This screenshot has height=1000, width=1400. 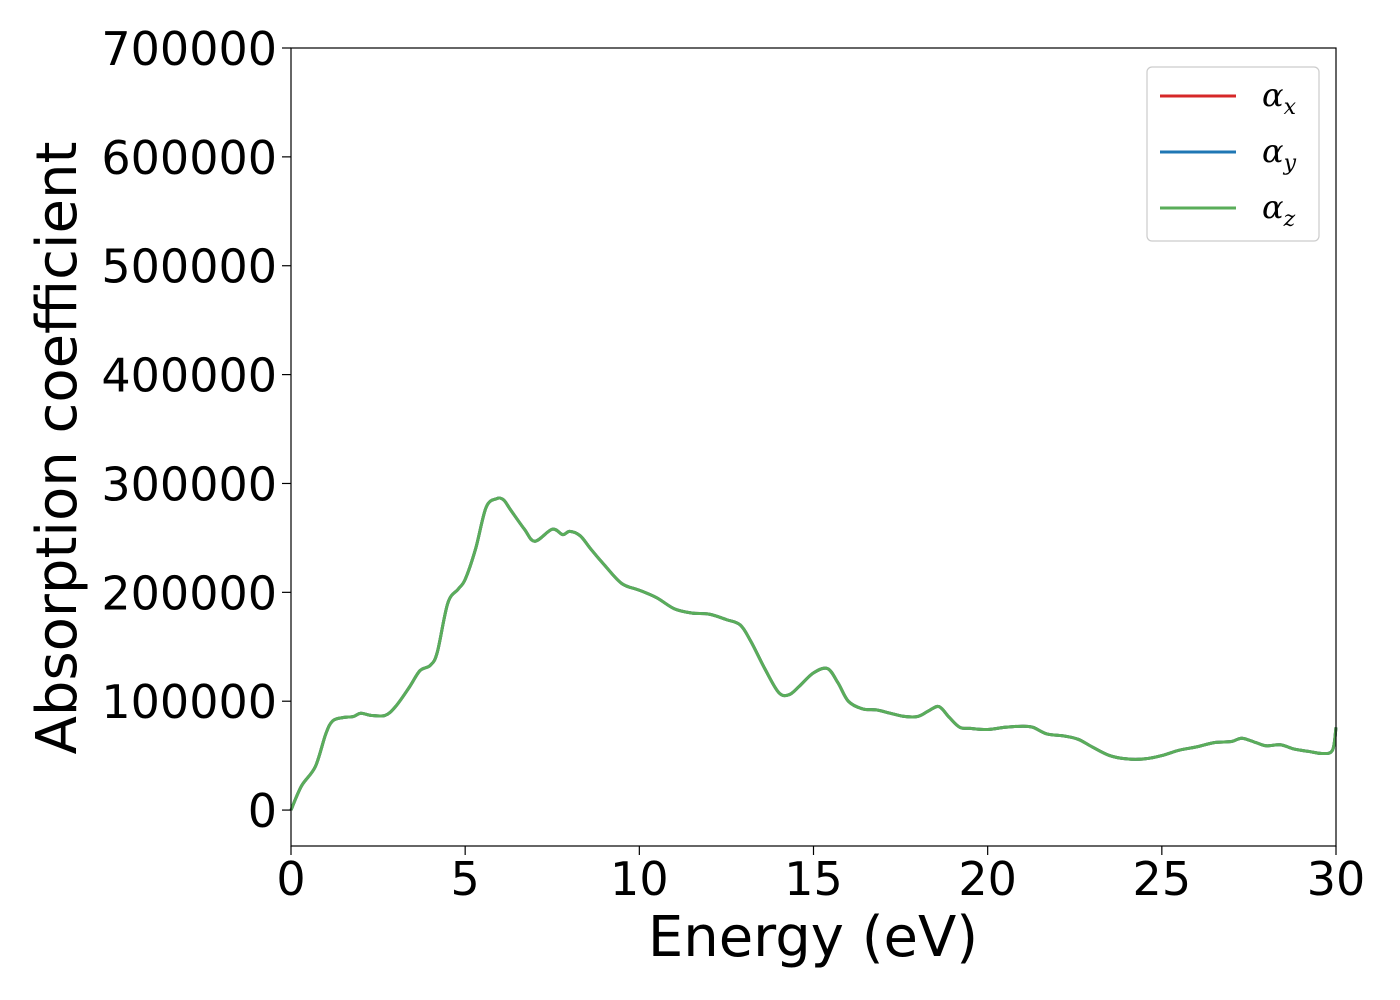 What do you see at coordinates (290, 879) in the screenshot?
I see `x-tick-label: 0` at bounding box center [290, 879].